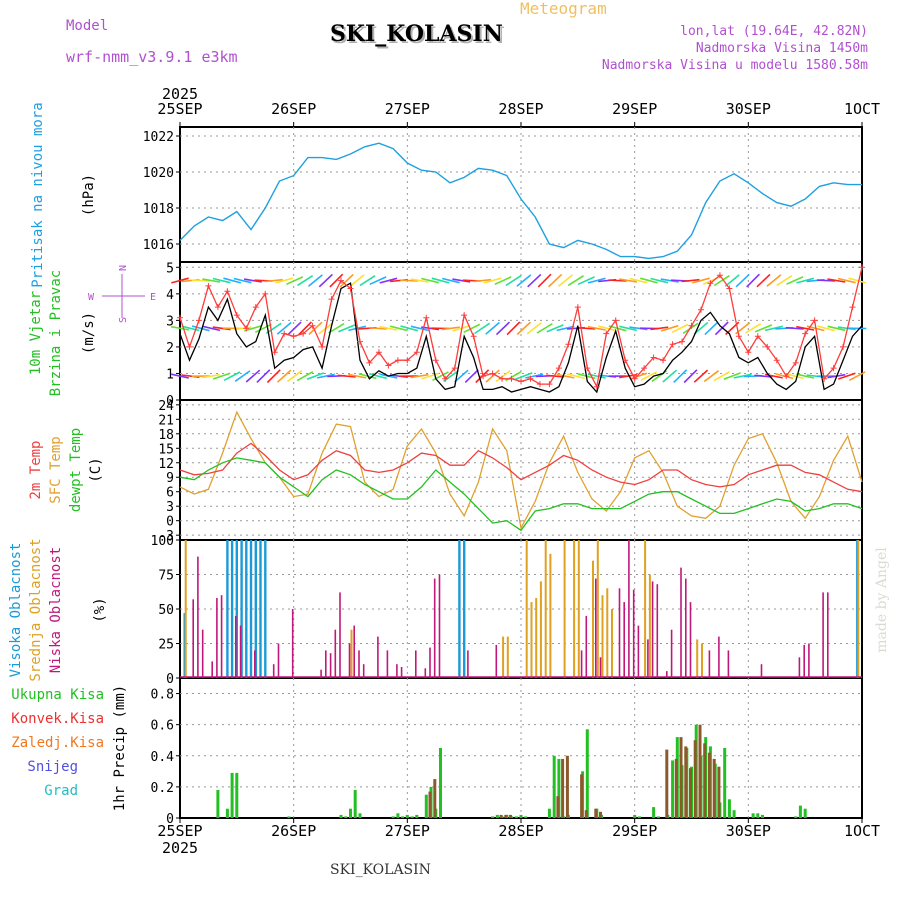  What do you see at coordinates (170, 348) in the screenshot?
I see `y-tick-label-wind: 2` at bounding box center [170, 348].